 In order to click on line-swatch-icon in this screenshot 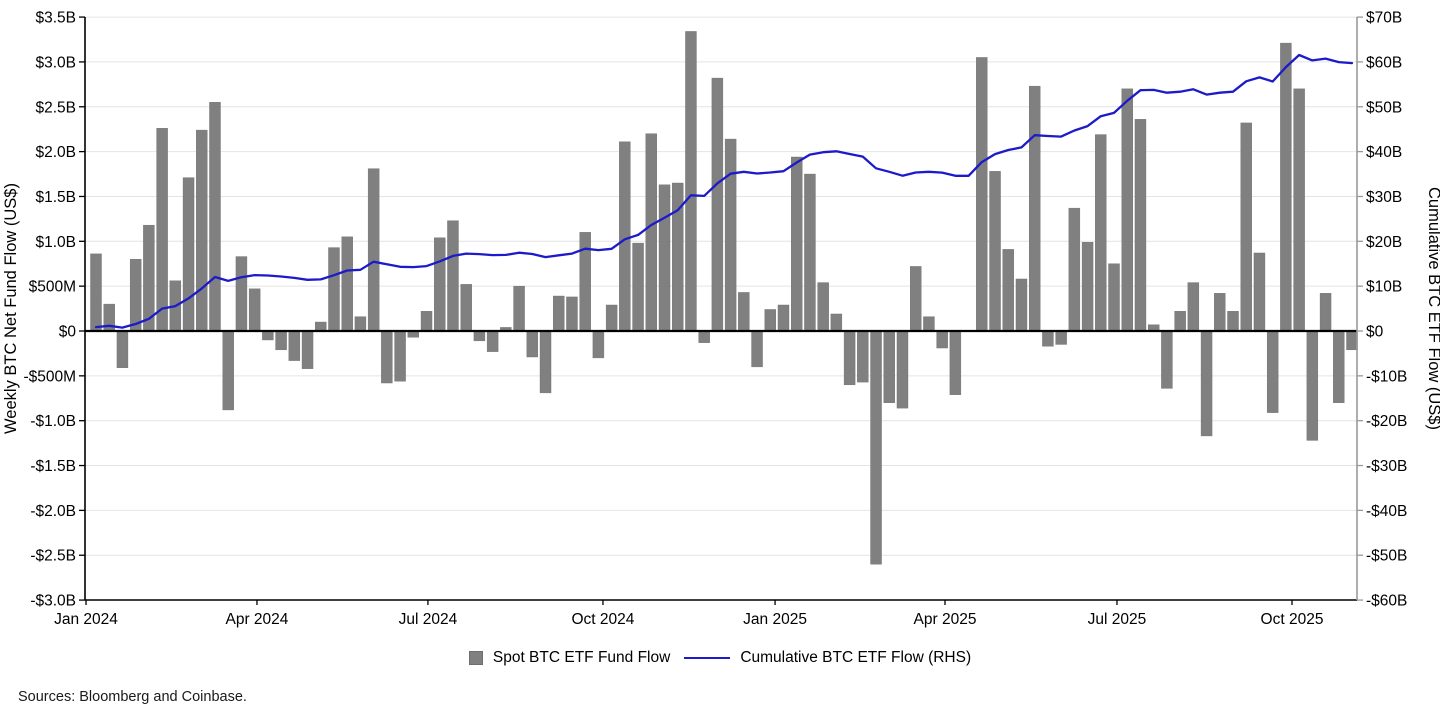, I will do `click(707, 658)`.